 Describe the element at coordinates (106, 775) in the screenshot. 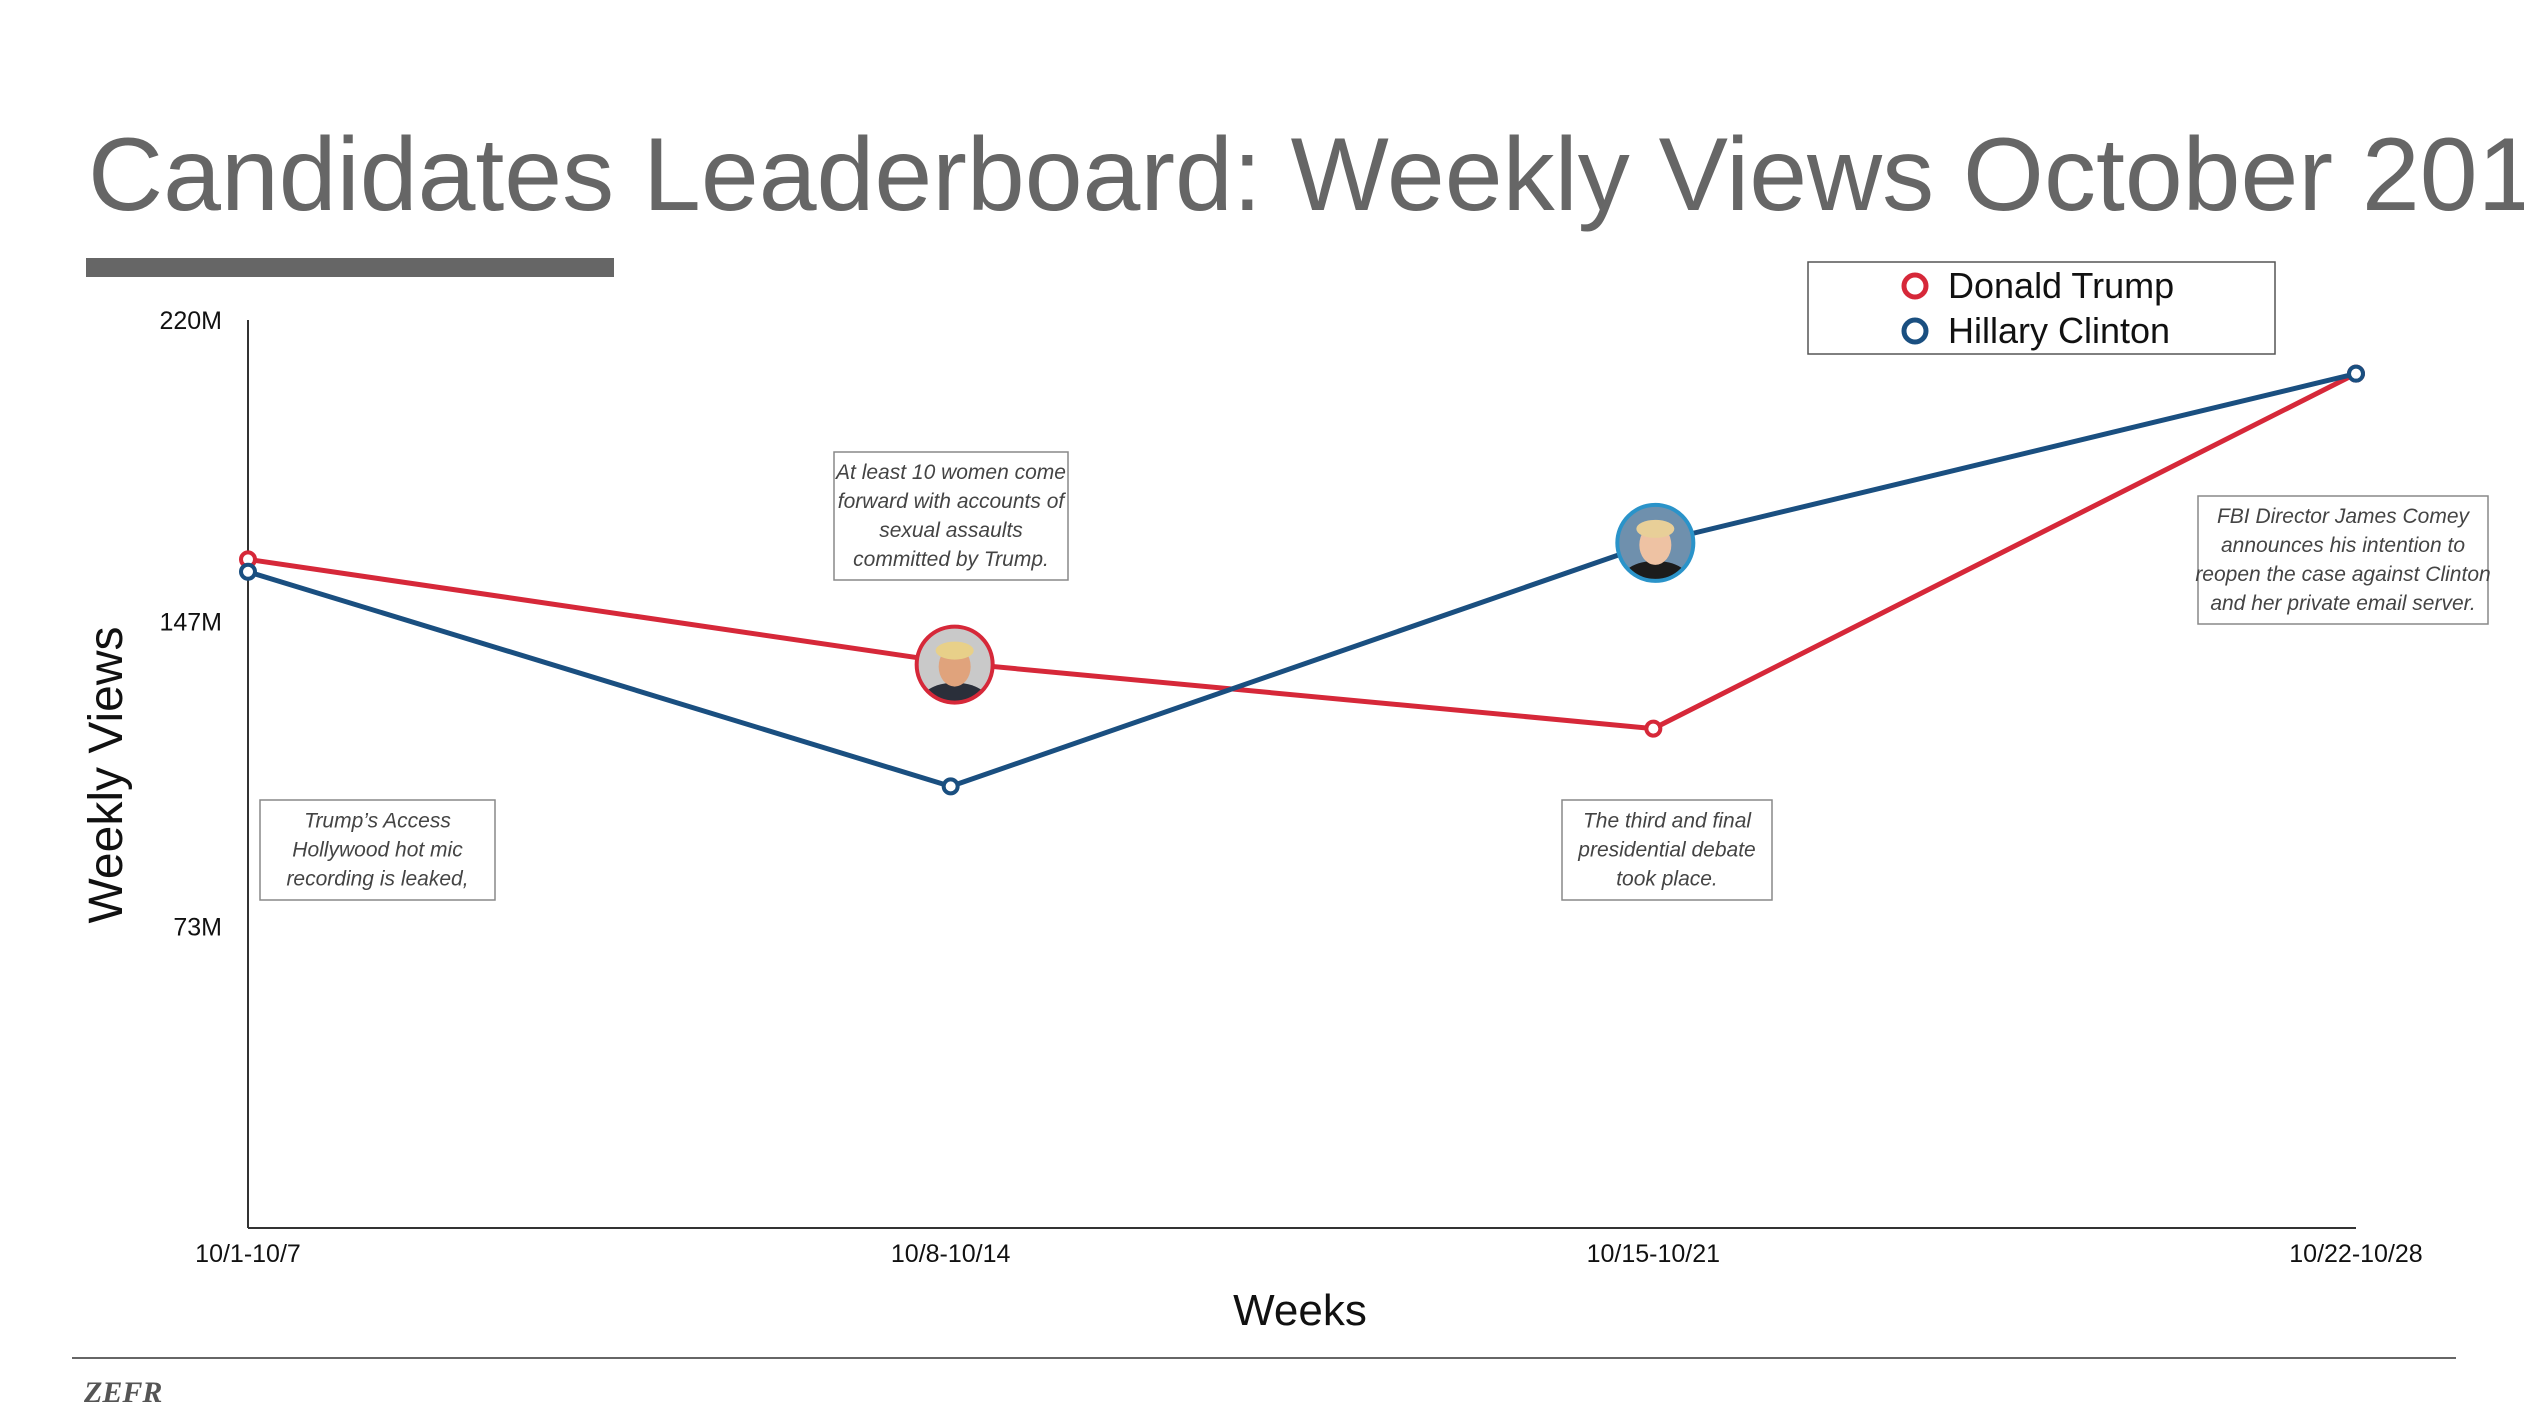

I see `y-axis-label: Weekly Views` at that location.